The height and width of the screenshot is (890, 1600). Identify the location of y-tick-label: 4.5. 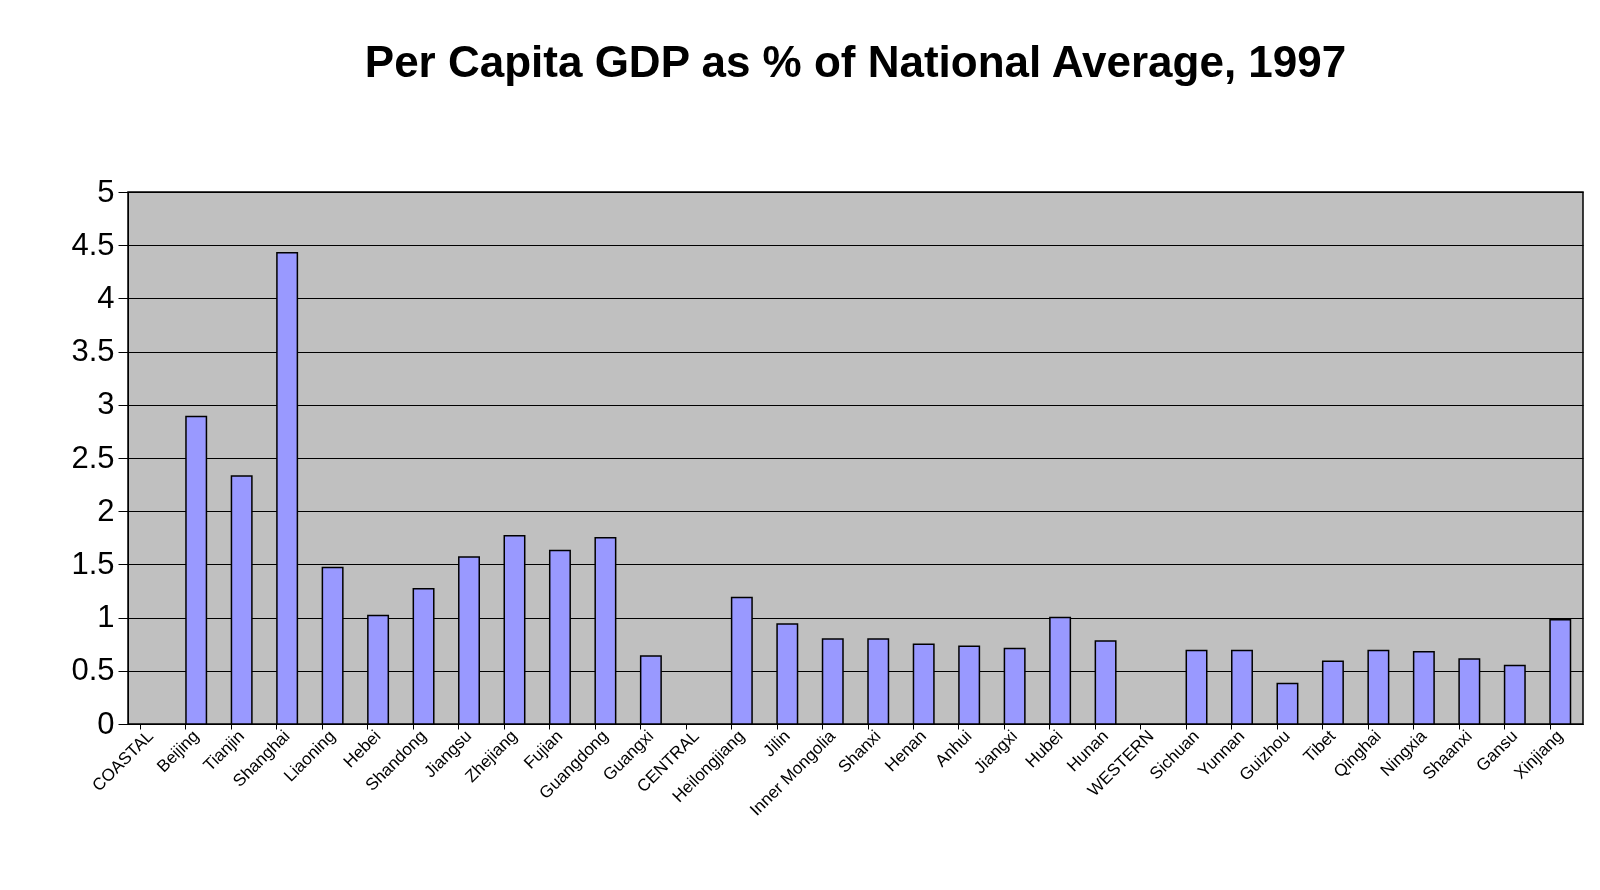
(93, 244).